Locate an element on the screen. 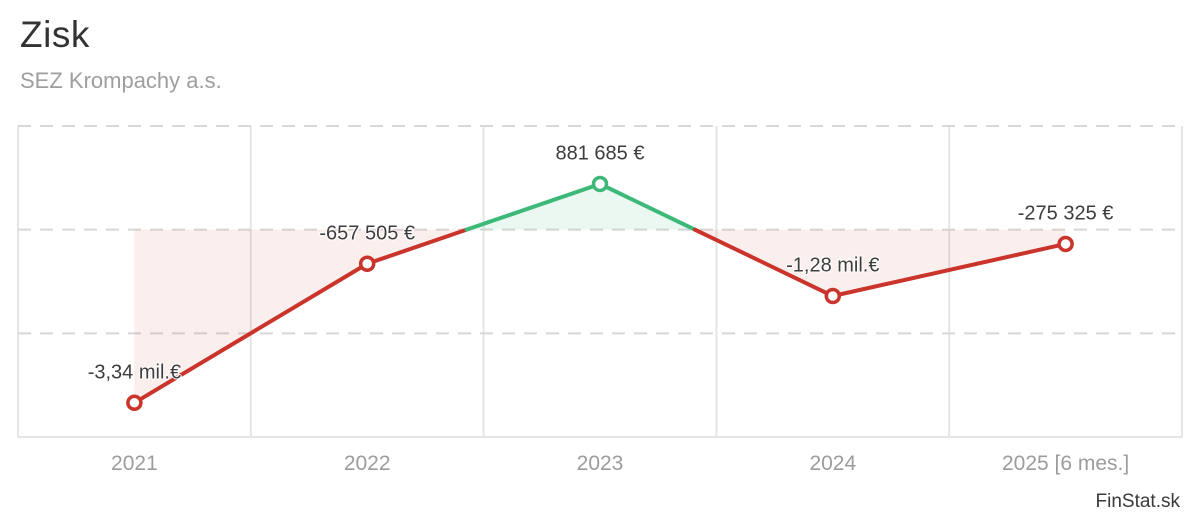 This screenshot has width=1200, height=520. chart-header: Zisk SEZ Krompachy a.s. is located at coordinates (121, 54).